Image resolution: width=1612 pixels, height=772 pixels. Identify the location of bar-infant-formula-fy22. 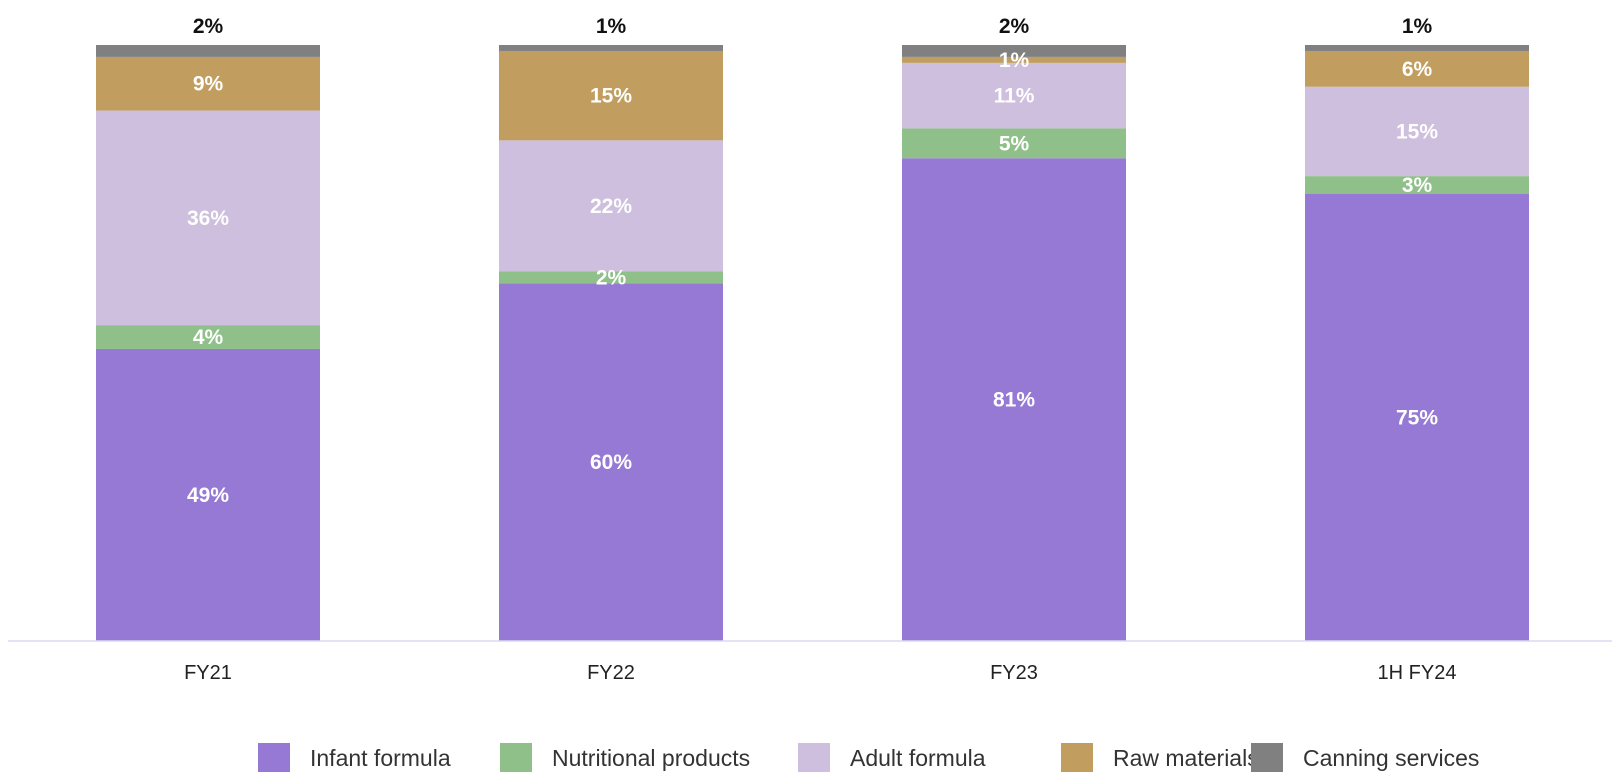
(611, 462).